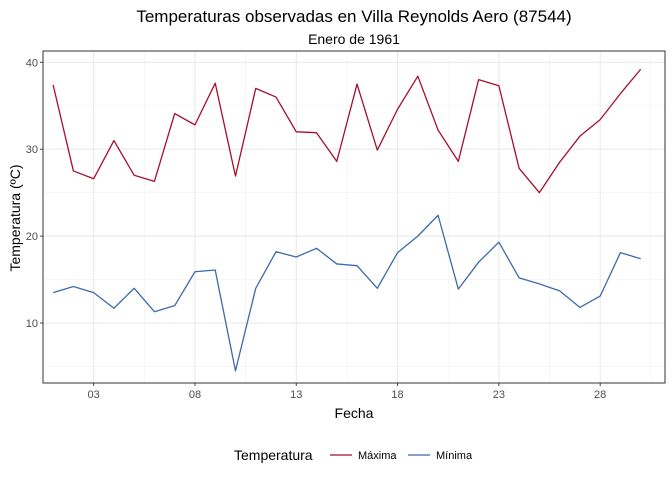 This screenshot has height=480, width=672. I want to click on y-axis-title: Temperatura (ºC), so click(15, 217).